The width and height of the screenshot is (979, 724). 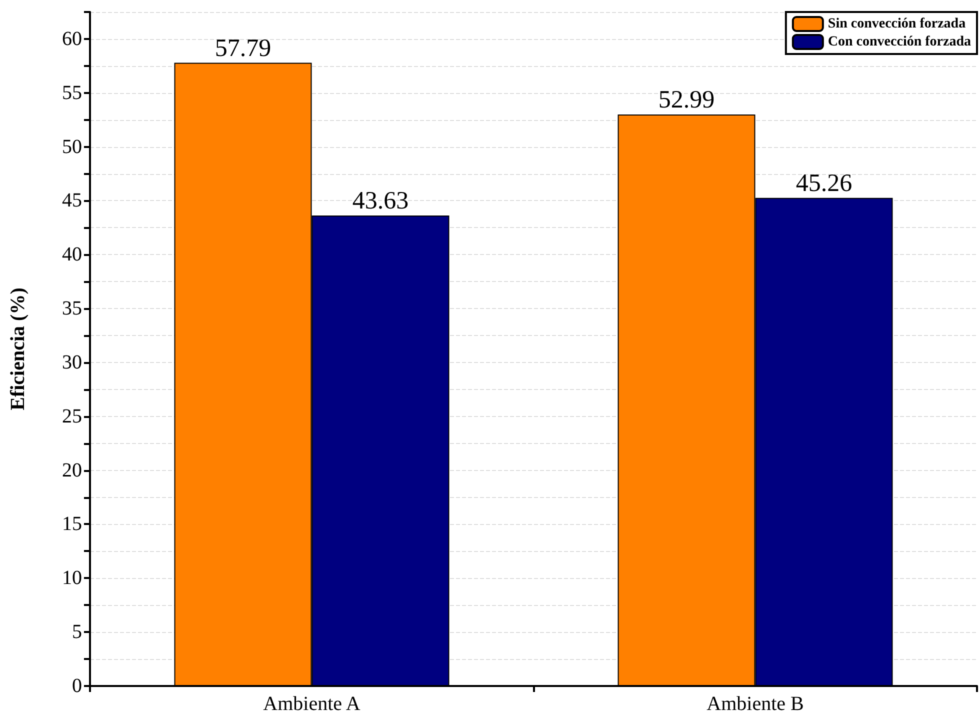 What do you see at coordinates (72, 416) in the screenshot?
I see `y-tick-label: 25` at bounding box center [72, 416].